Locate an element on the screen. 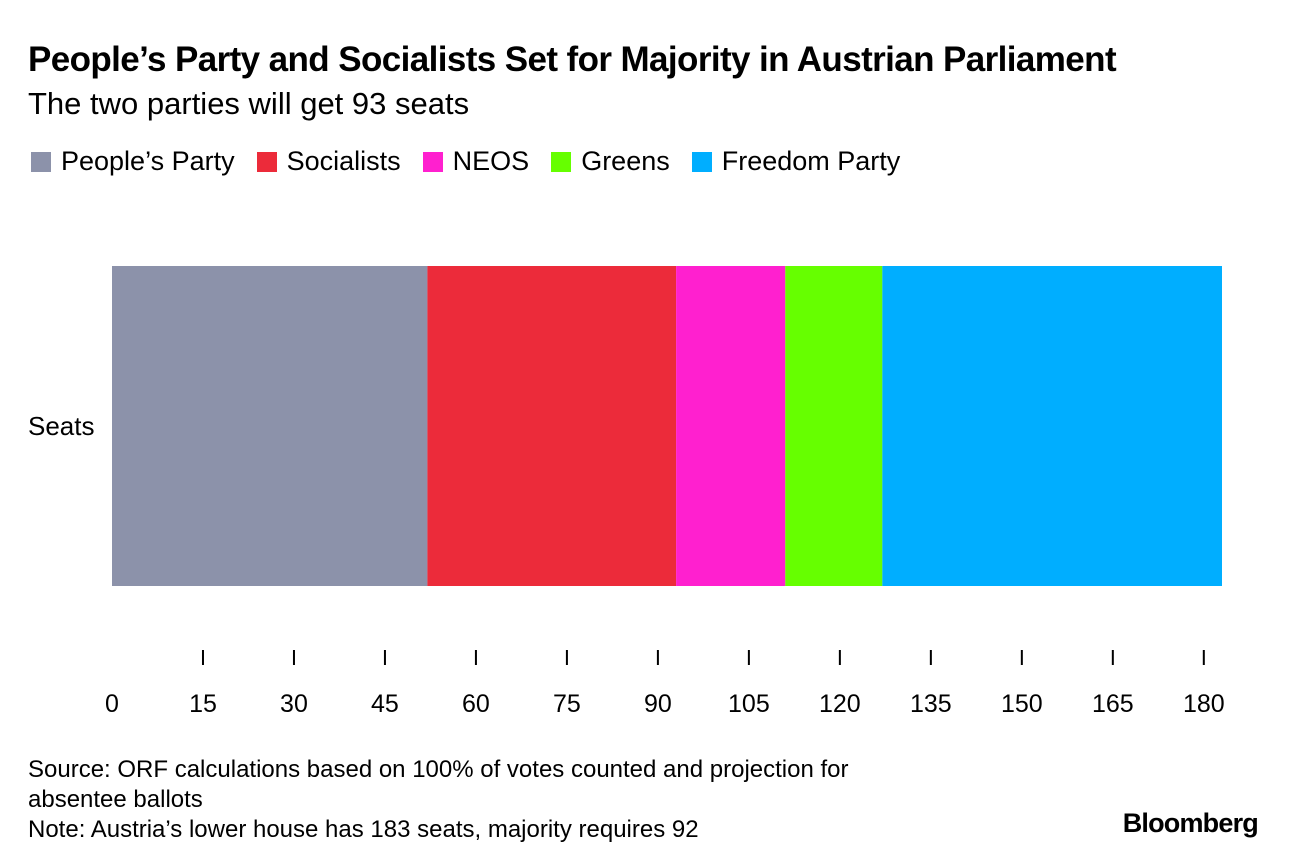 This screenshot has height=868, width=1296. legend-label: NEOS is located at coordinates (491, 161).